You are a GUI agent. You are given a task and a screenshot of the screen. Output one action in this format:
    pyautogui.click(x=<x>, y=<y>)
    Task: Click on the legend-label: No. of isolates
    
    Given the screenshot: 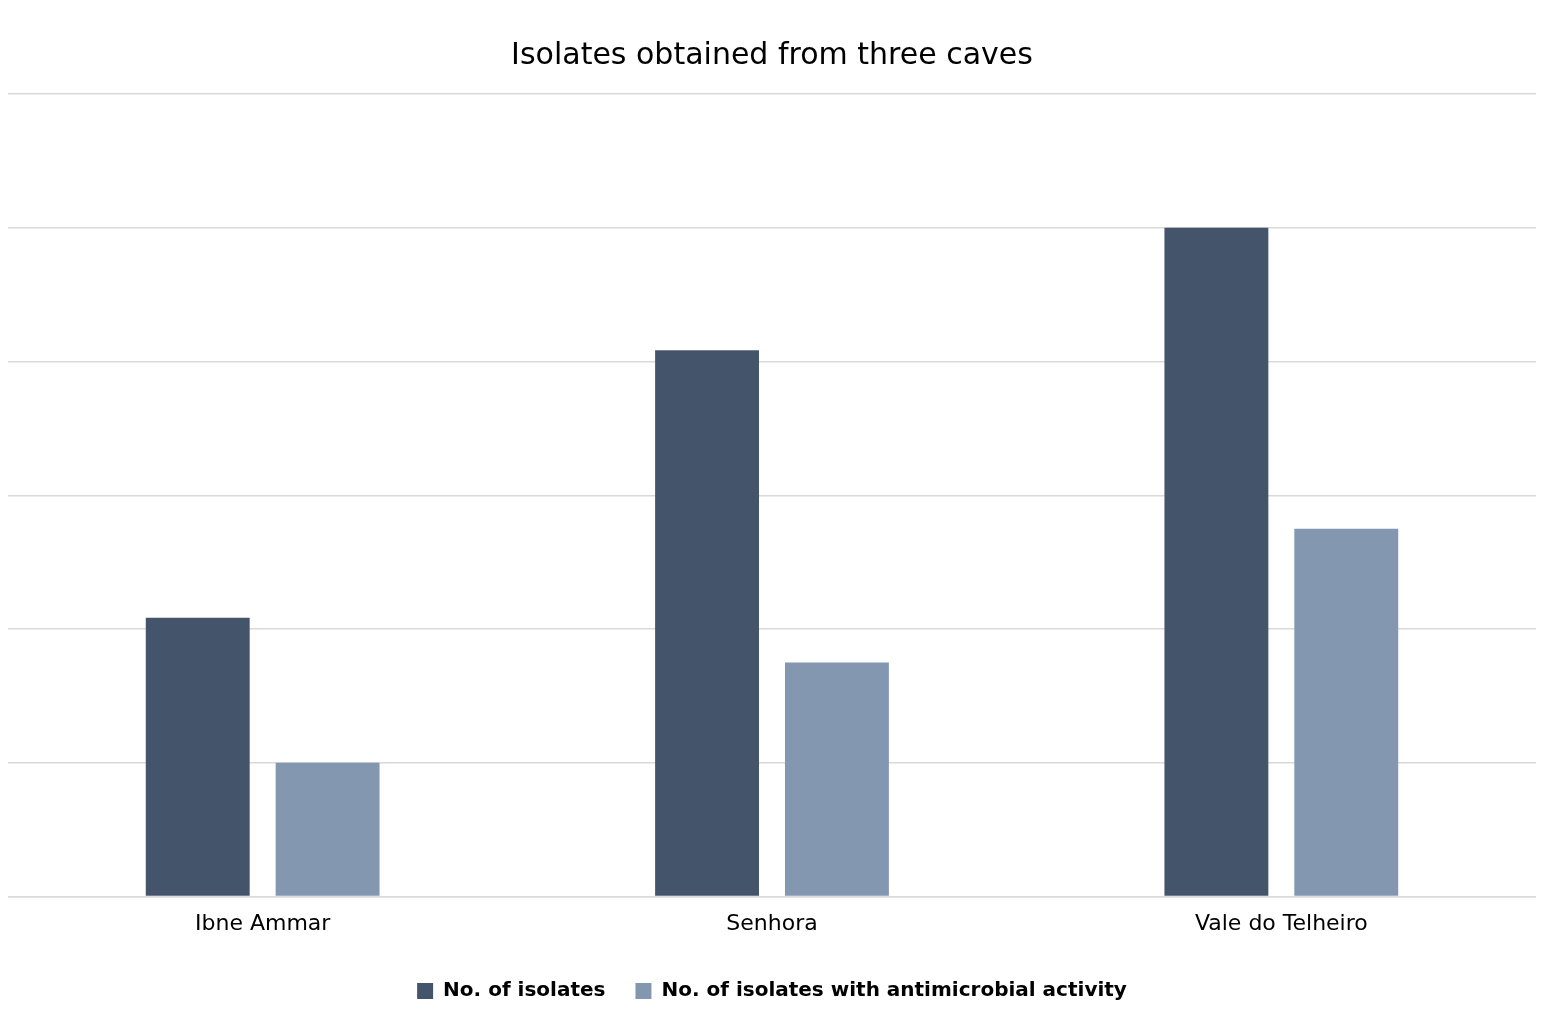 What is the action you would take?
    pyautogui.click(x=524, y=989)
    